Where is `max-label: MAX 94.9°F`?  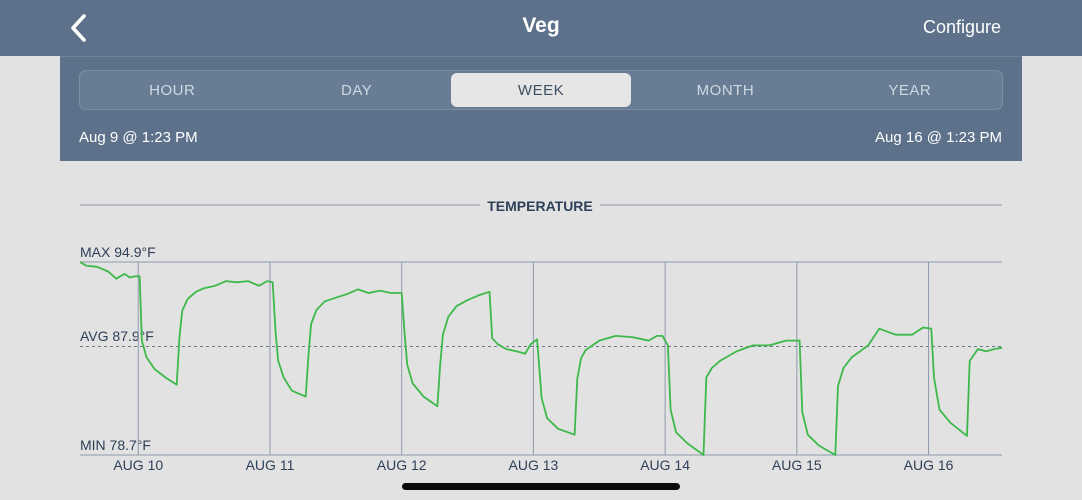
max-label: MAX 94.9°F is located at coordinates (118, 252).